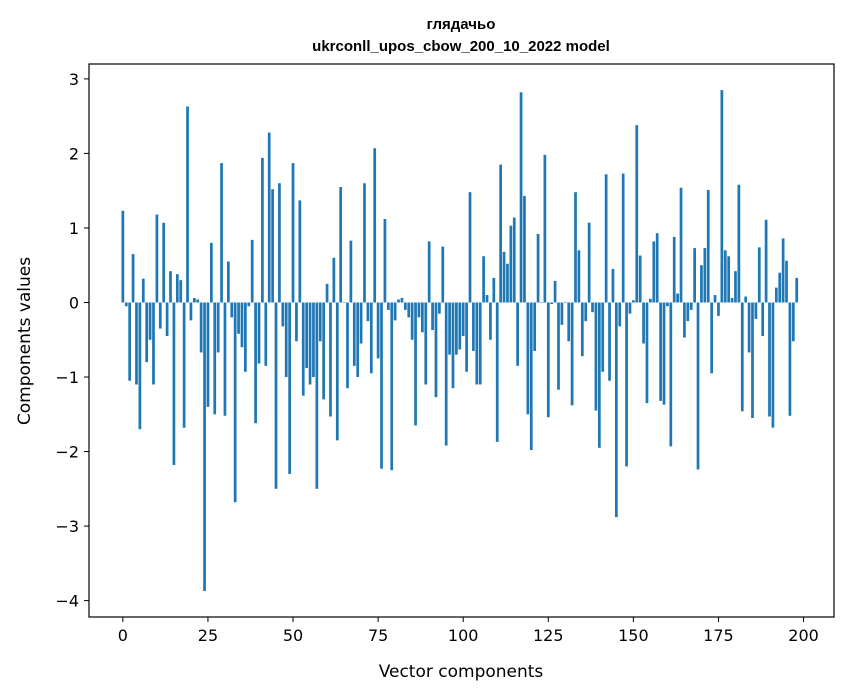  I want to click on y-tick-label: −4, so click(67, 601).